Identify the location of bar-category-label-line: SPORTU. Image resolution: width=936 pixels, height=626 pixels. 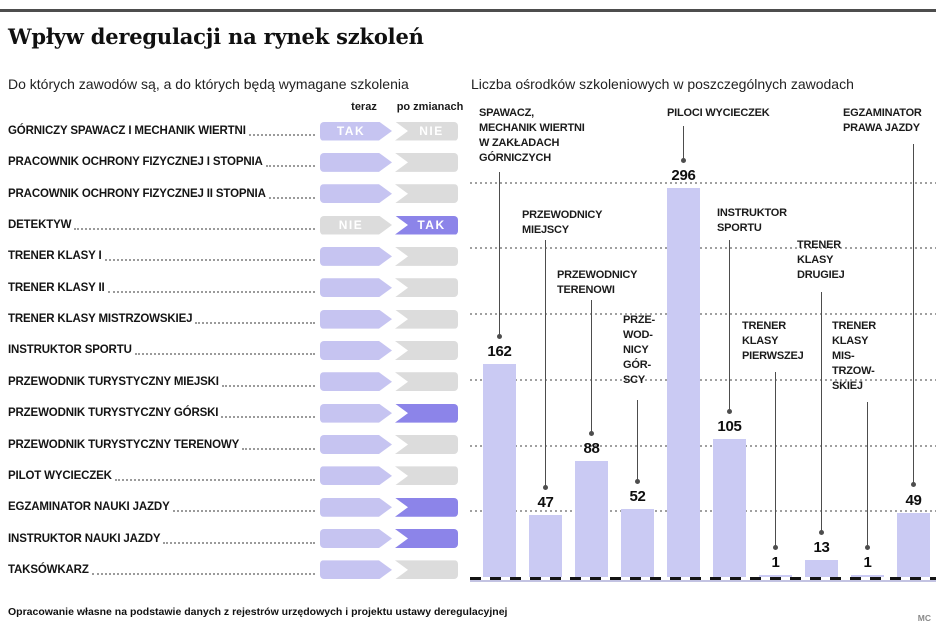
(739, 228).